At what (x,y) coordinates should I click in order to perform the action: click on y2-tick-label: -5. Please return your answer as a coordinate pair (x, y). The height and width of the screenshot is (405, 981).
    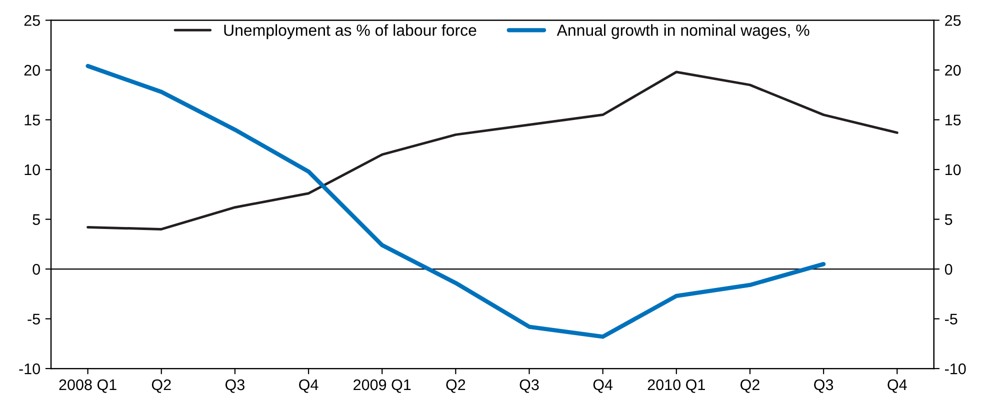
    Looking at the image, I should click on (951, 319).